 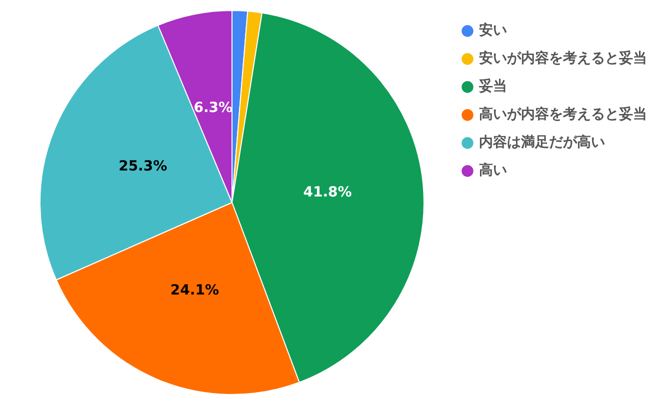 What do you see at coordinates (563, 58) in the screenshot?
I see `legend-label: 安いが内容を考えると妥当` at bounding box center [563, 58].